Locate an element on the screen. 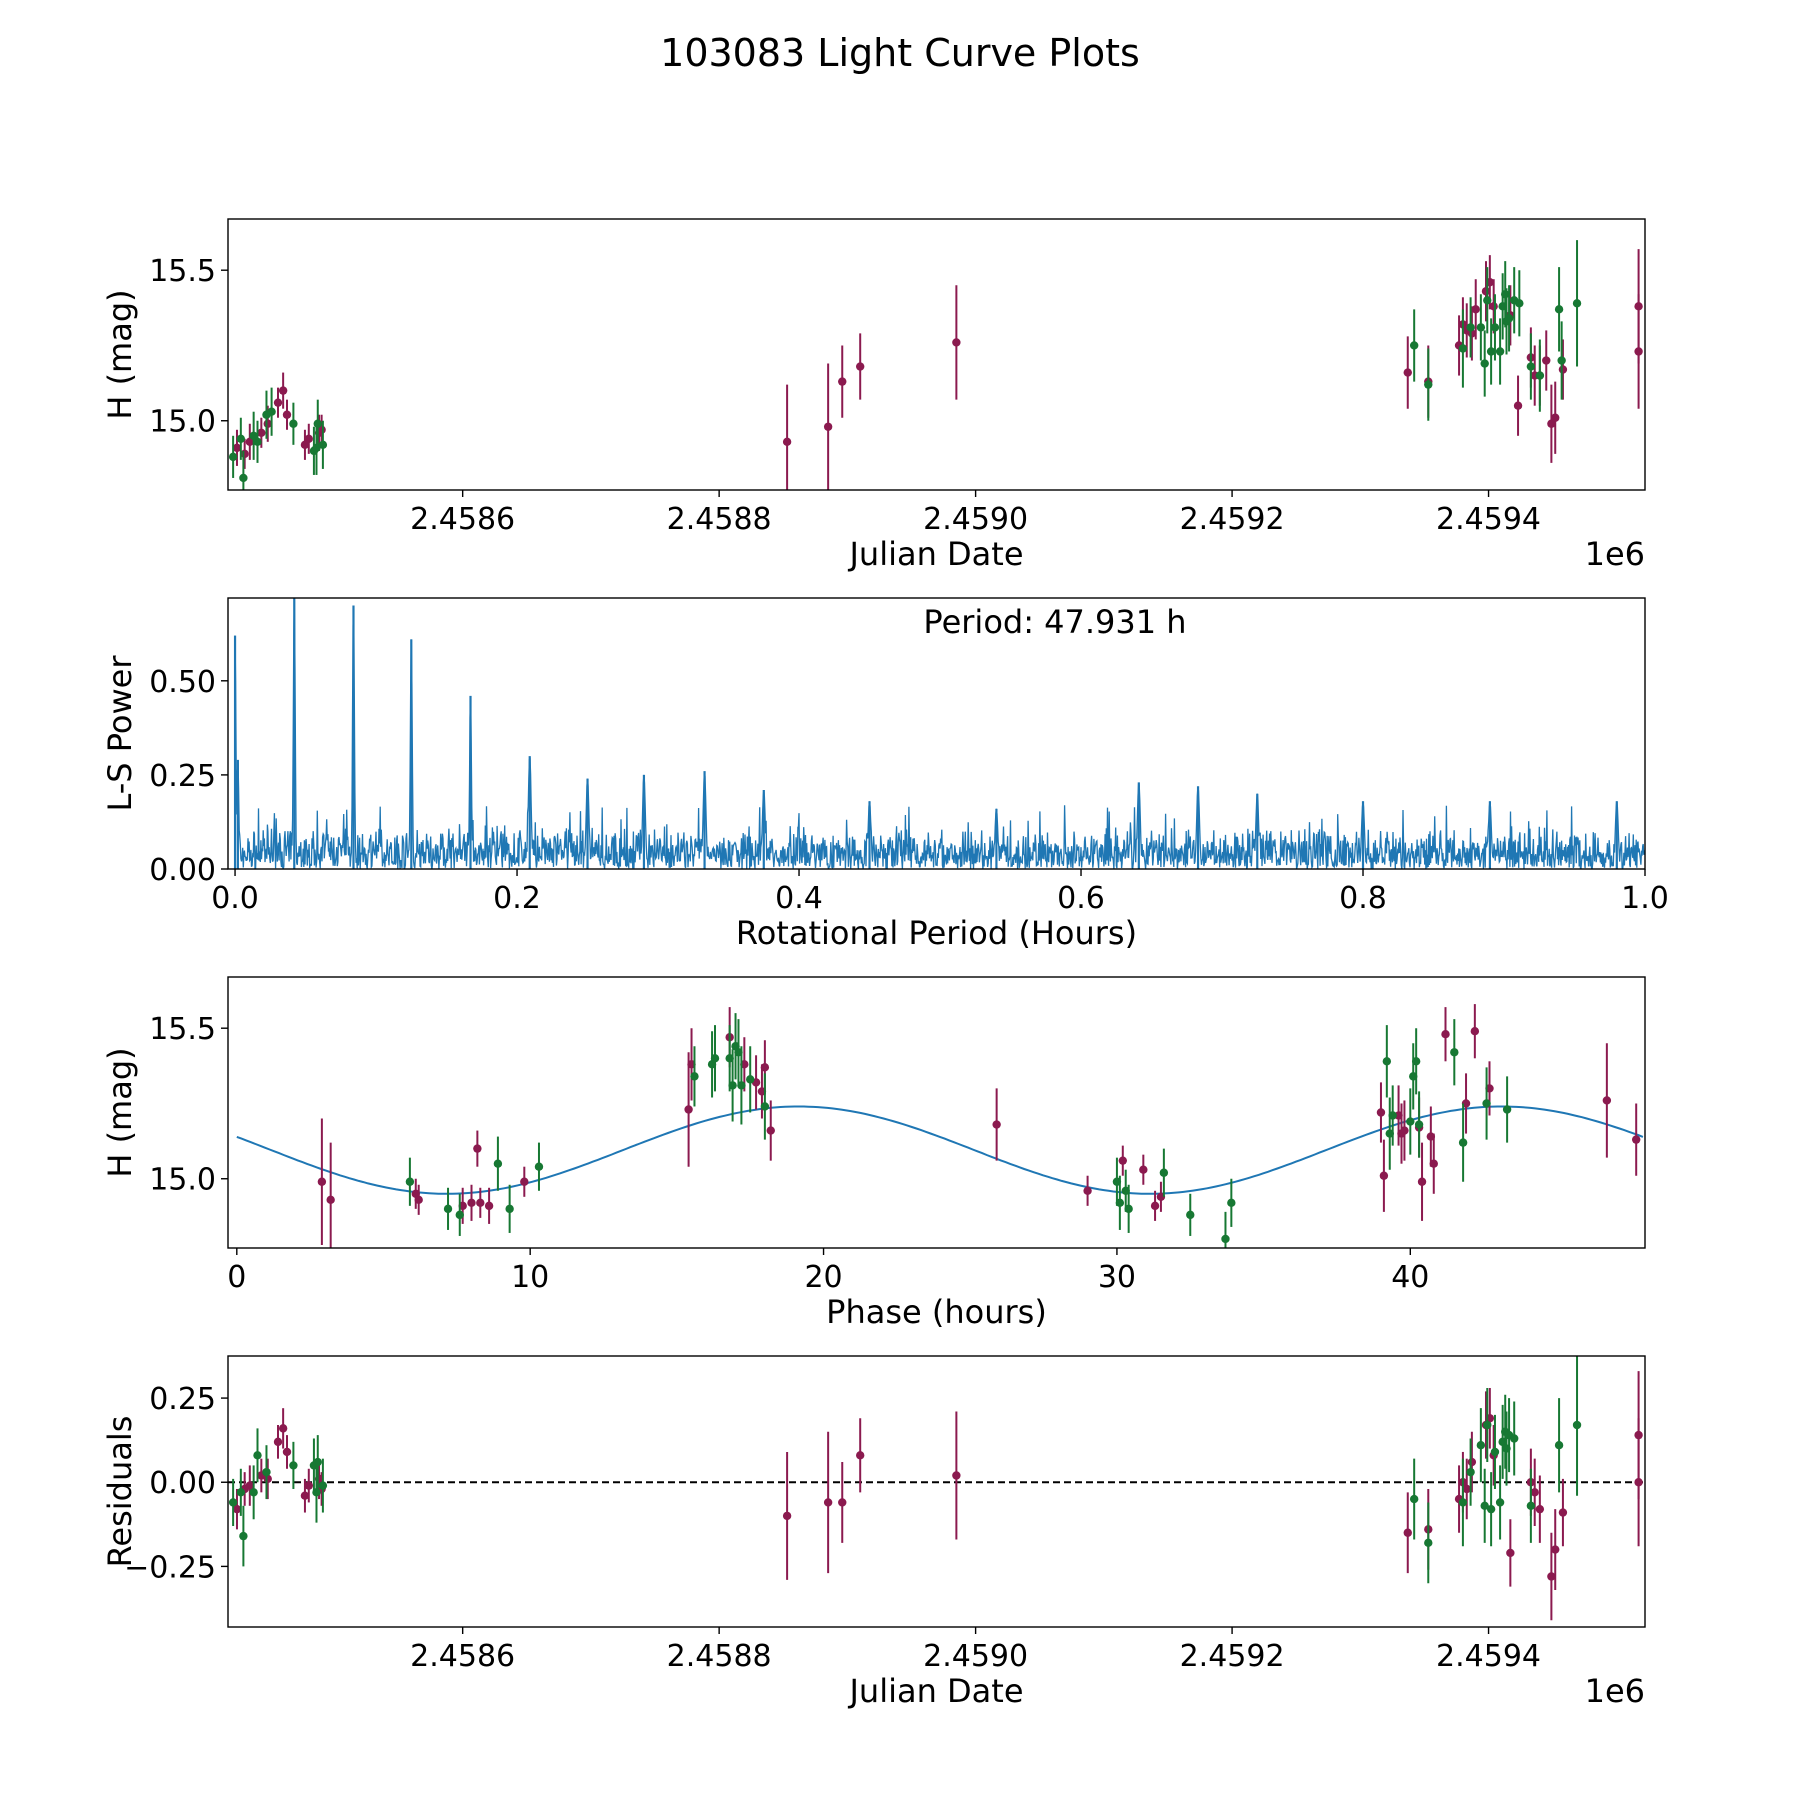  phased-plot-area is located at coordinates (940, 1126).